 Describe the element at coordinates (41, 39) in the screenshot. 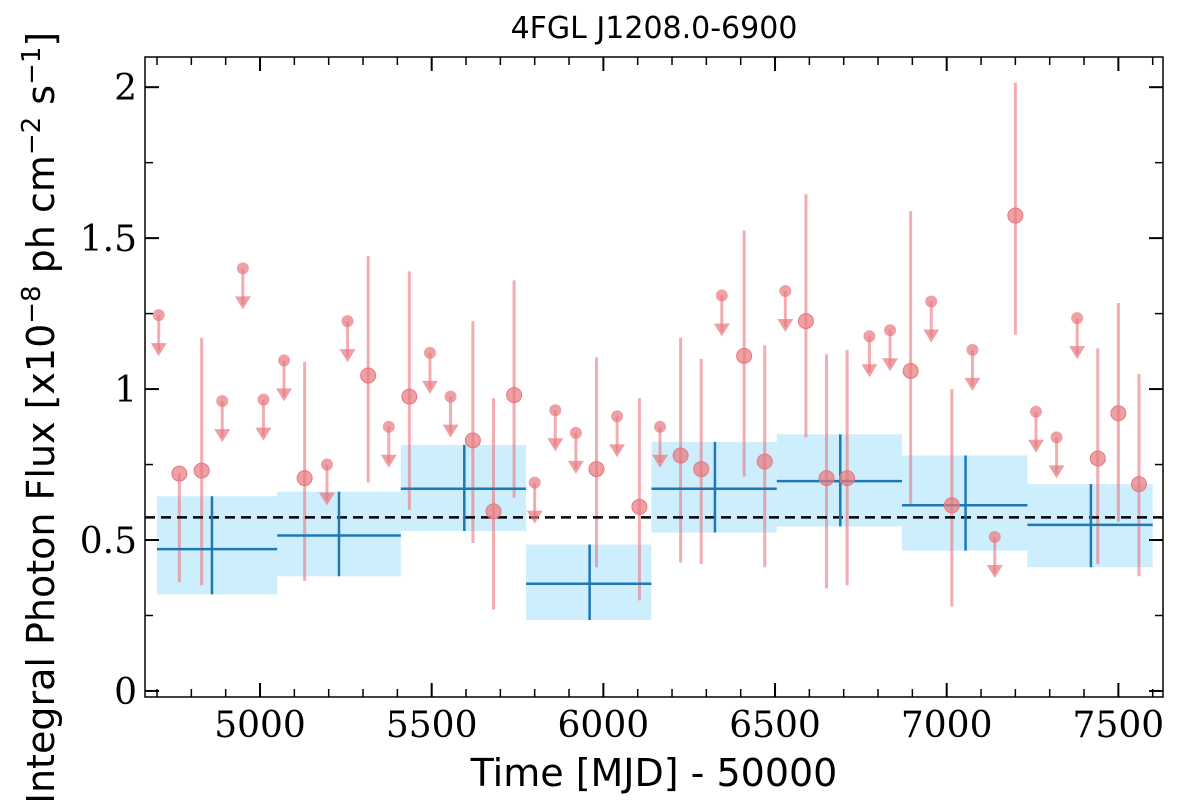

I see `y-axis-label-part4: ]` at that location.